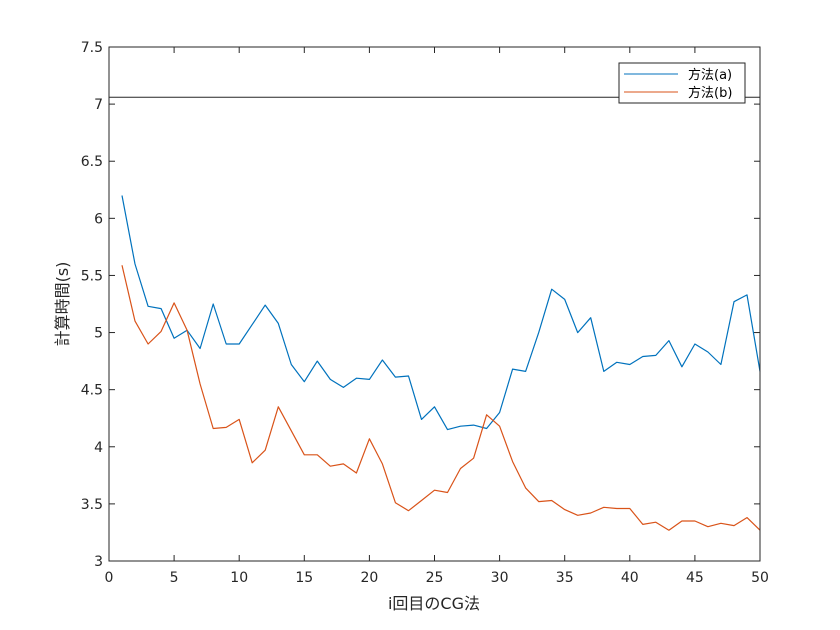 The image size is (840, 630). What do you see at coordinates (434, 603) in the screenshot?
I see `x-axis-title: i回目のCG法` at bounding box center [434, 603].